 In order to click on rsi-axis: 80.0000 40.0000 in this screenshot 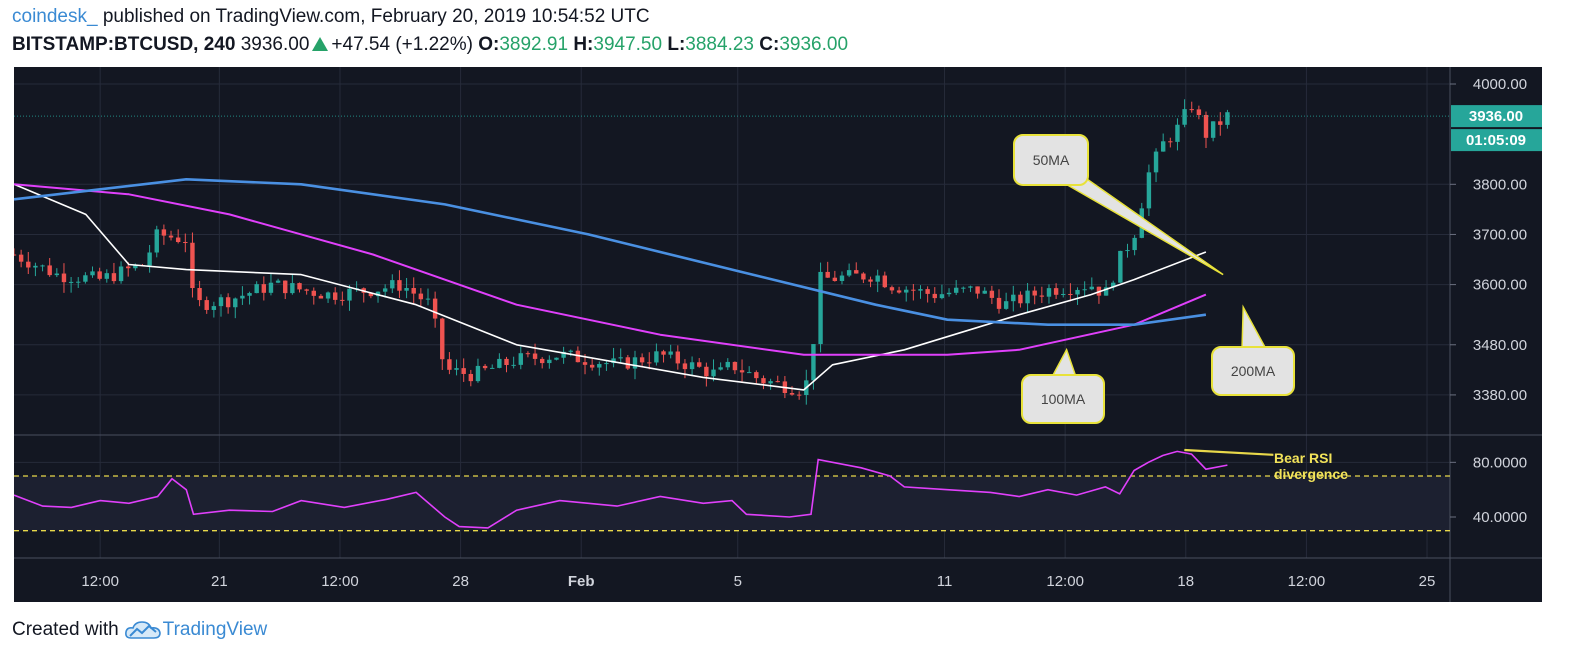, I will do `click(1488, 490)`.